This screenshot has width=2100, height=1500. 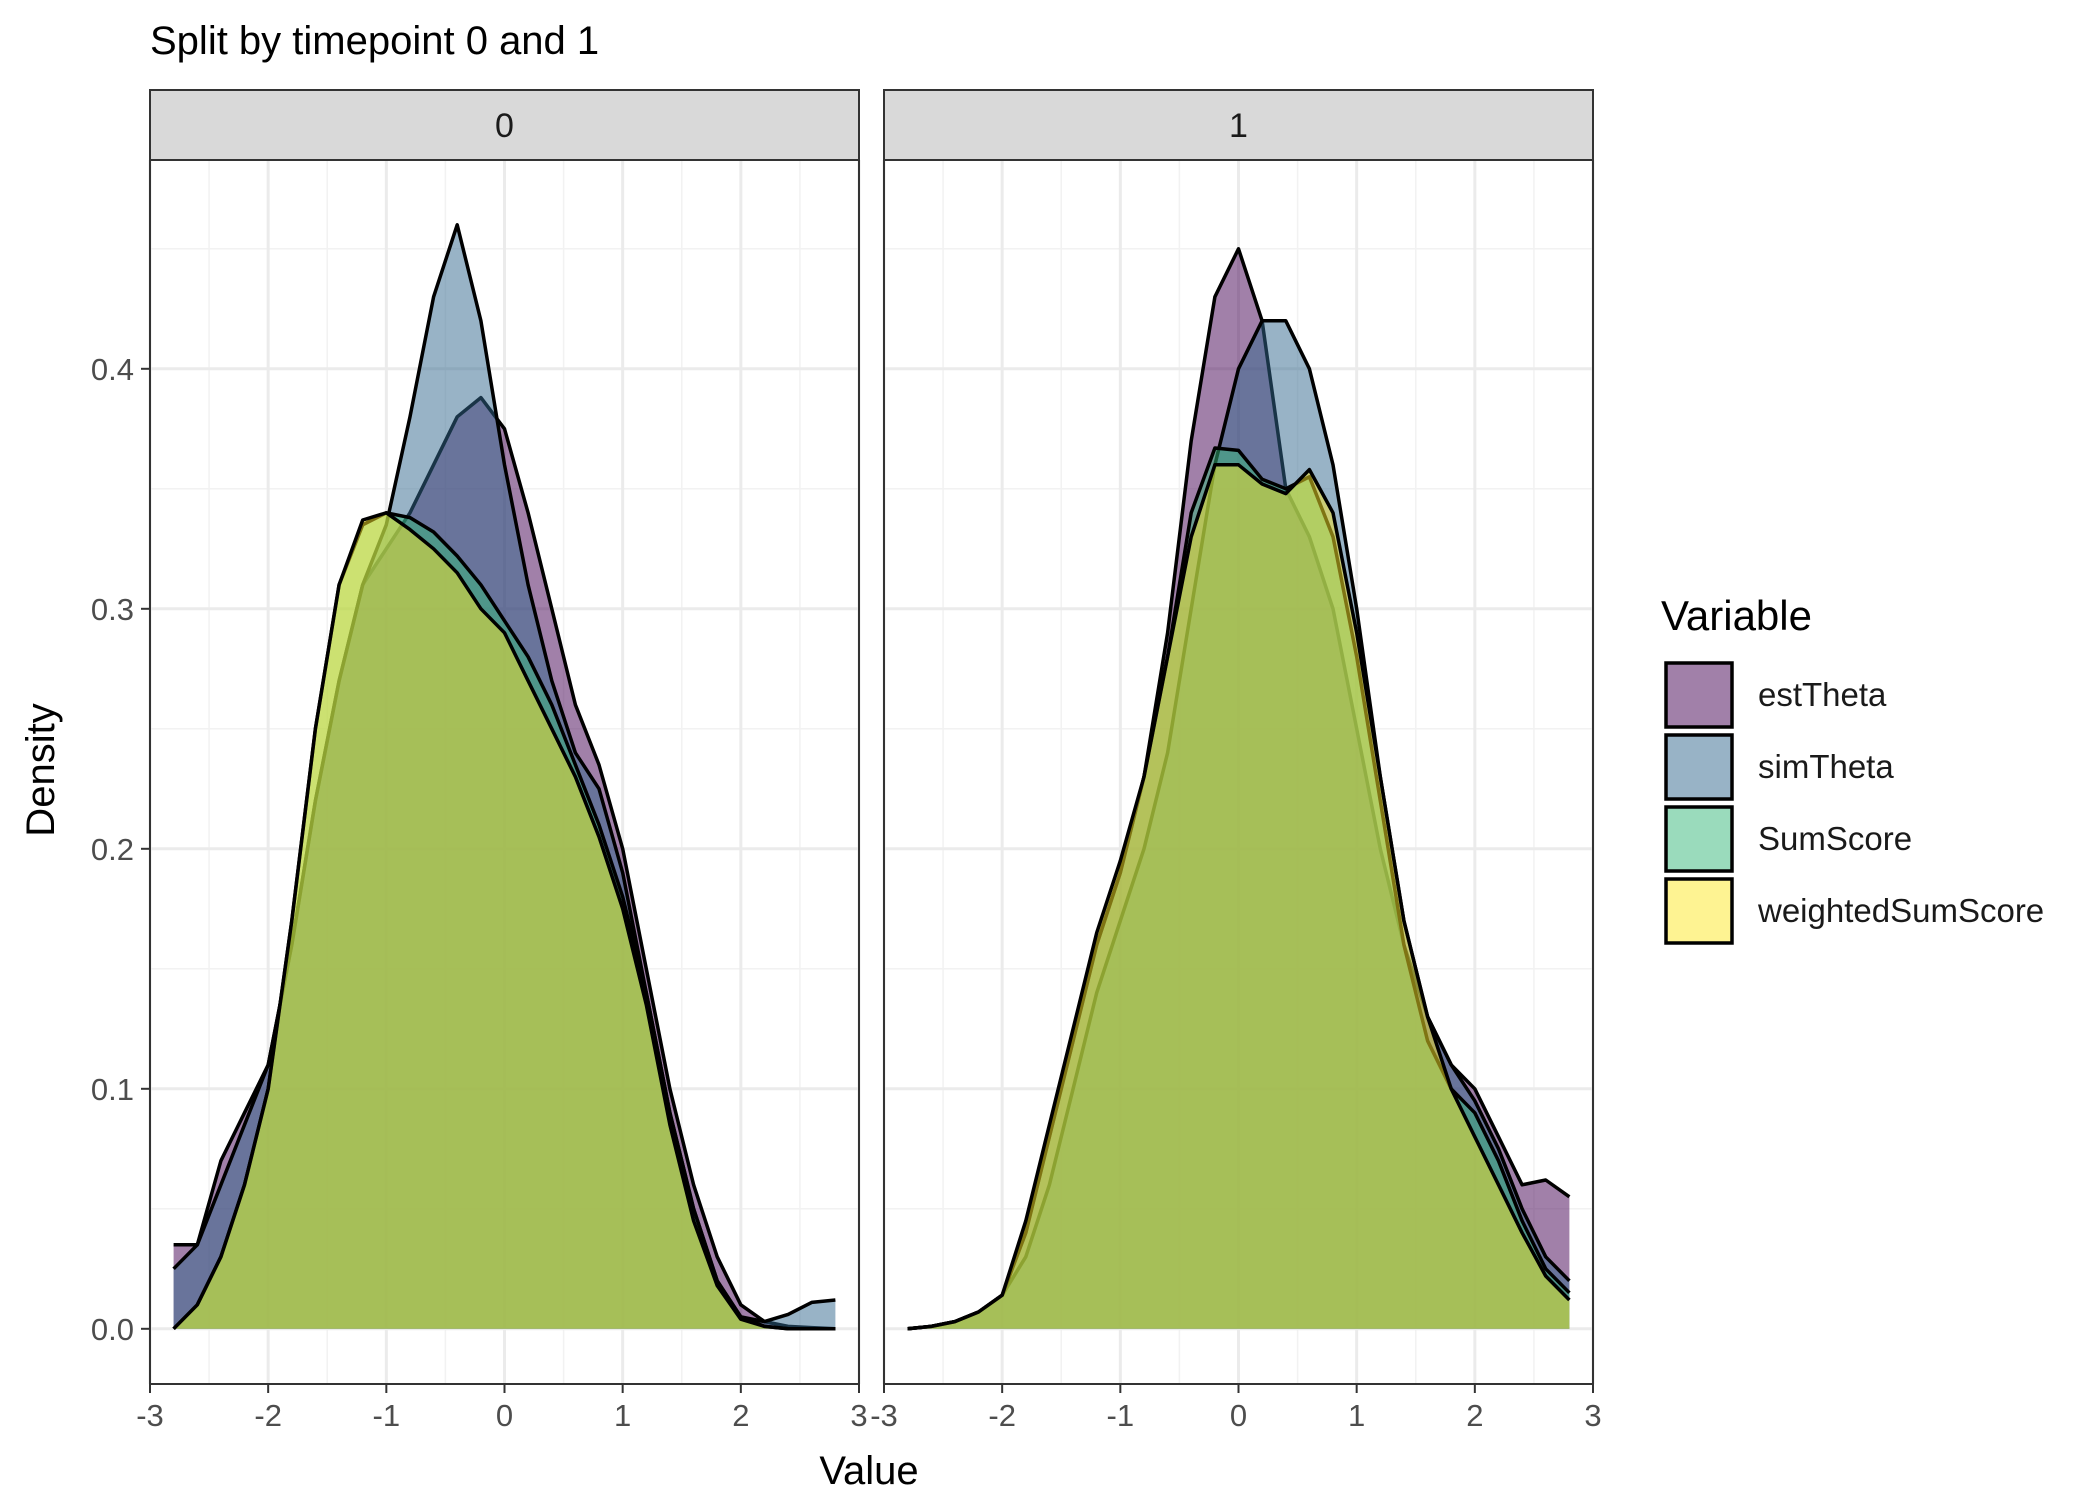 What do you see at coordinates (112, 369) in the screenshot?
I see `y-tick-label: 0.4` at bounding box center [112, 369].